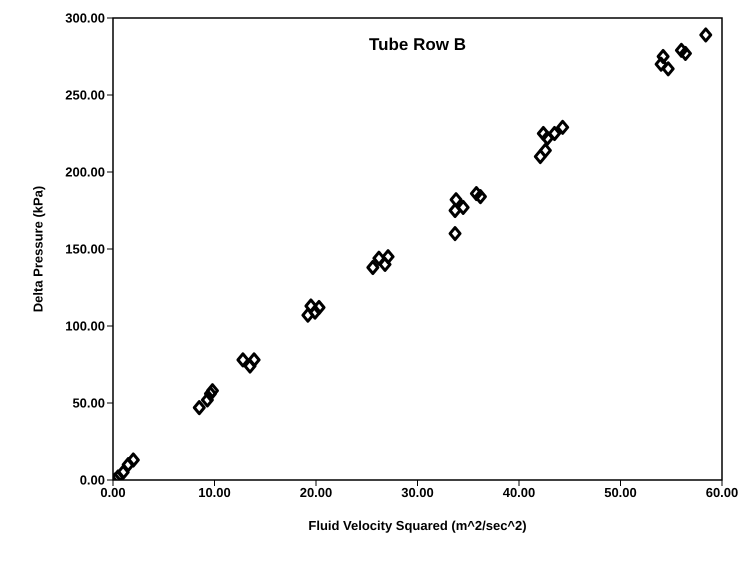 Image resolution: width=755 pixels, height=563 pixels. What do you see at coordinates (519, 492) in the screenshot?
I see `x-tick-label: 40.00` at bounding box center [519, 492].